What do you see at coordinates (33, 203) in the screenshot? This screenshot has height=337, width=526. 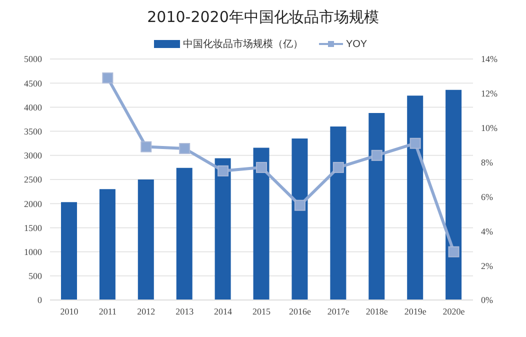 I see `y-tick-label: 2000` at bounding box center [33, 203].